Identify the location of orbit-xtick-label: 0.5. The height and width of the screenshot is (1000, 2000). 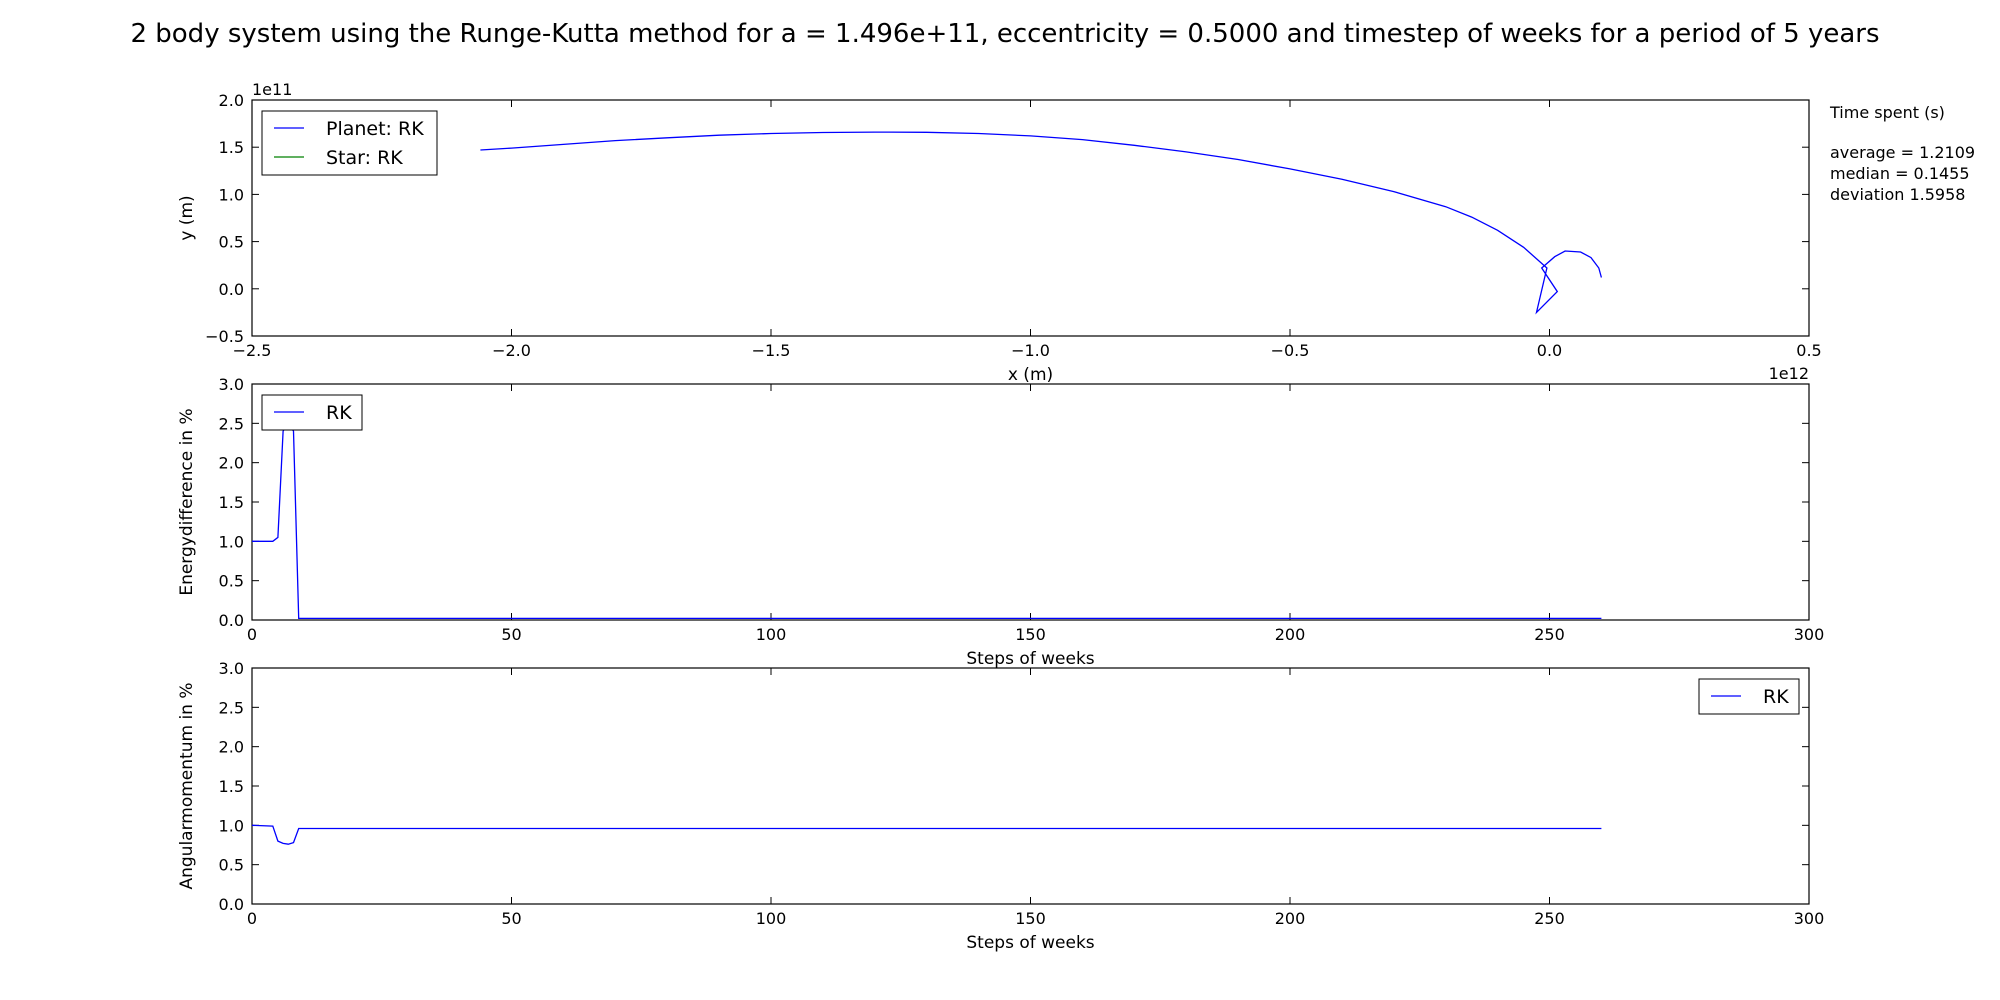
(1808, 350).